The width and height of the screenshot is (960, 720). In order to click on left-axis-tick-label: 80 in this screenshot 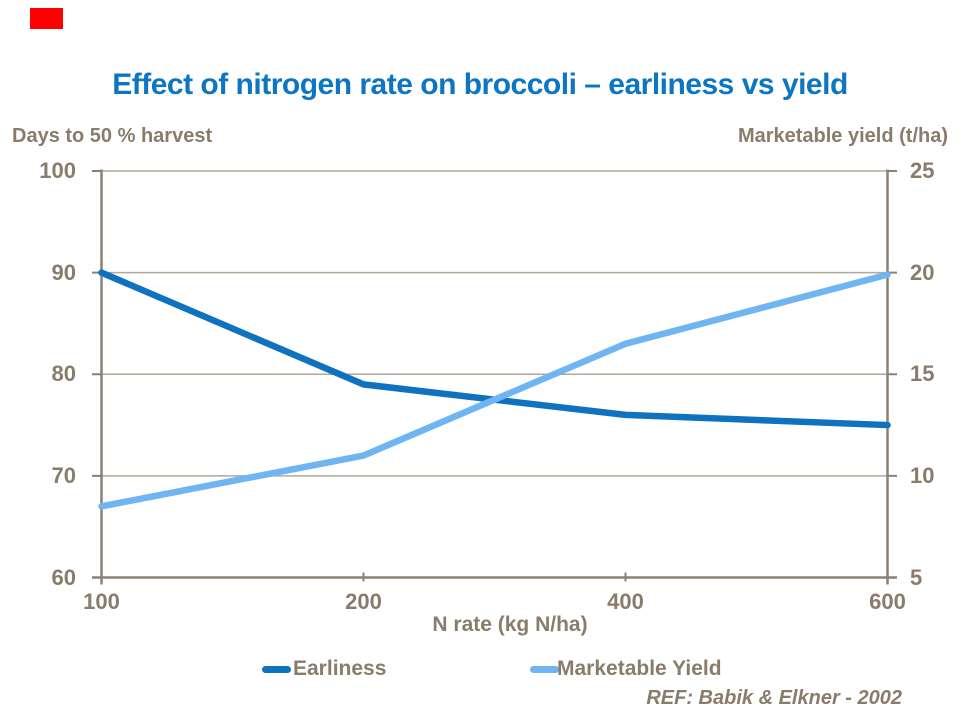, I will do `click(63, 374)`.